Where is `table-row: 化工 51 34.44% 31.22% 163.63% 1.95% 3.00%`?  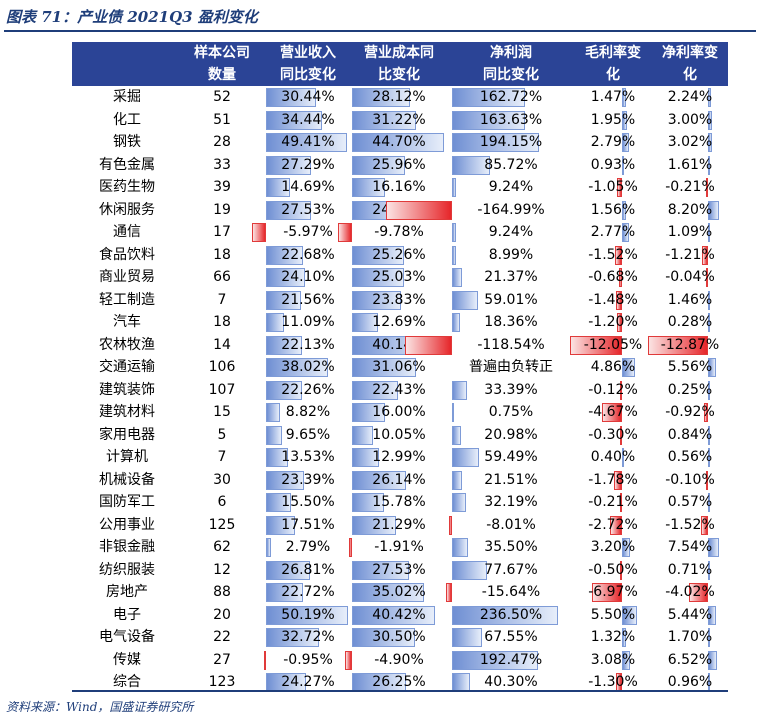 table-row: 化工 51 34.44% 31.22% 163.63% 1.95% 3.00% is located at coordinates (380, 120).